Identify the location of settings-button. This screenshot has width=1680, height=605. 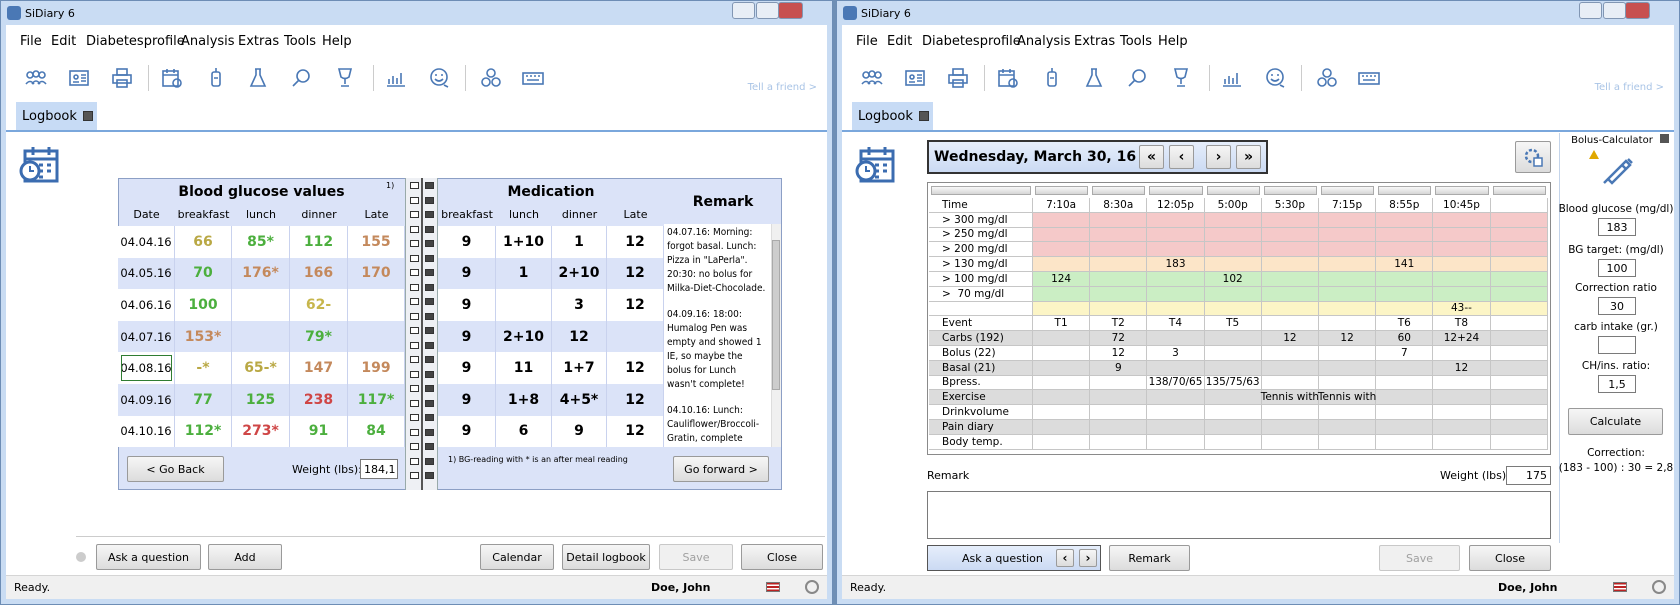
(1533, 157).